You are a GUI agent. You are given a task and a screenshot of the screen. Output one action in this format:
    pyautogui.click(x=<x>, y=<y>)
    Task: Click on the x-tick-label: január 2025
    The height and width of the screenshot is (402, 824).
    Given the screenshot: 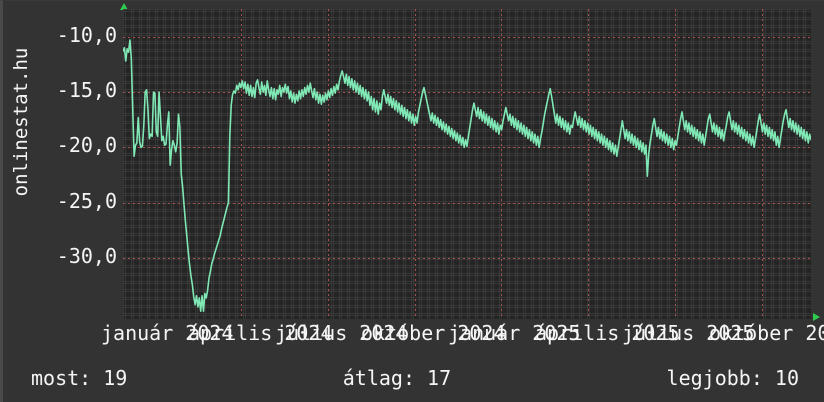 What is the action you would take?
    pyautogui.click(x=514, y=333)
    